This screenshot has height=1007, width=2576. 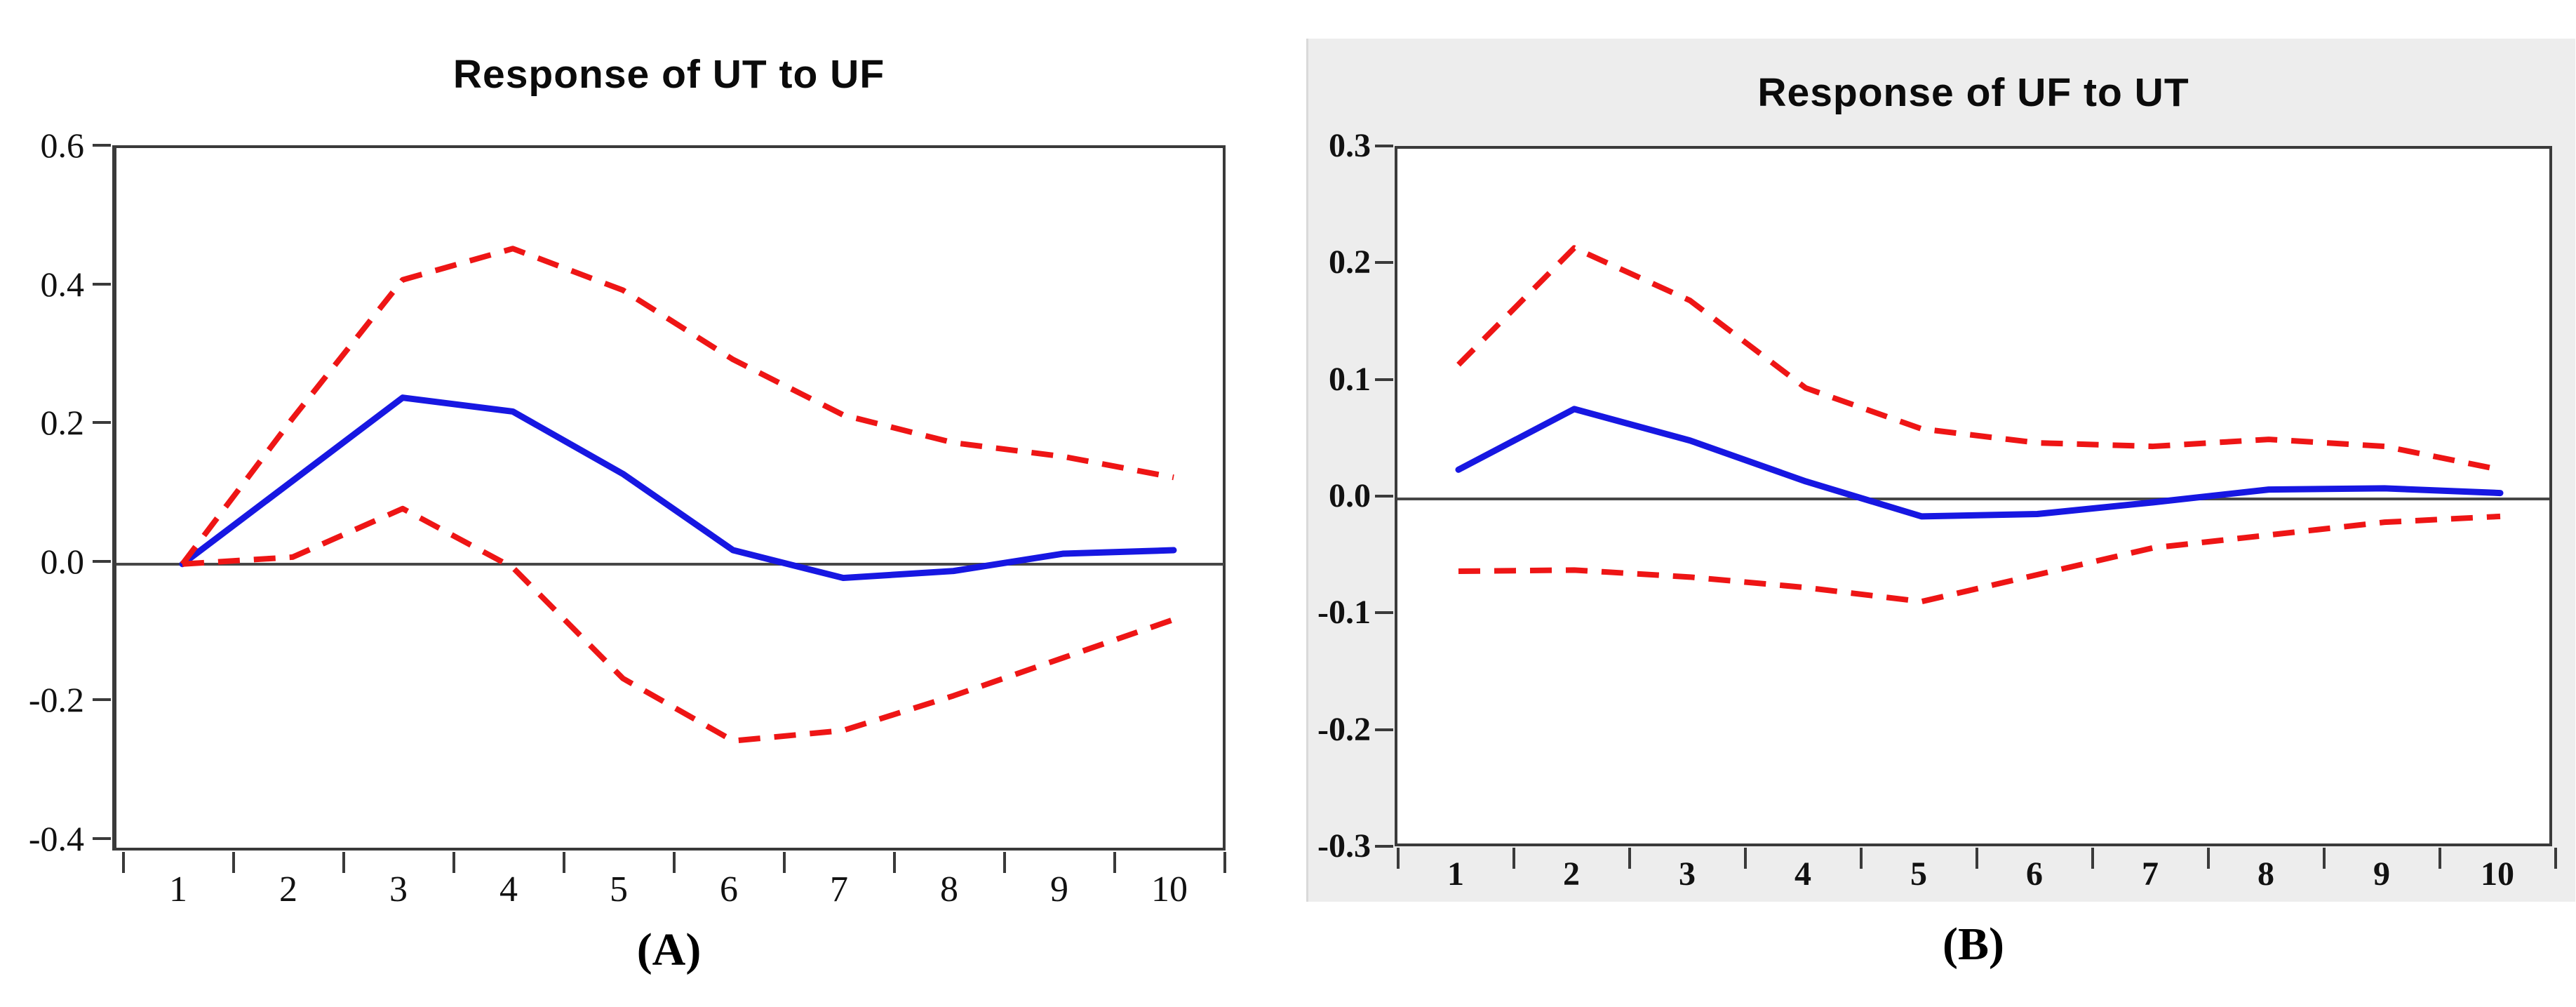 I want to click on x-tick-label: 8, so click(x=949, y=889).